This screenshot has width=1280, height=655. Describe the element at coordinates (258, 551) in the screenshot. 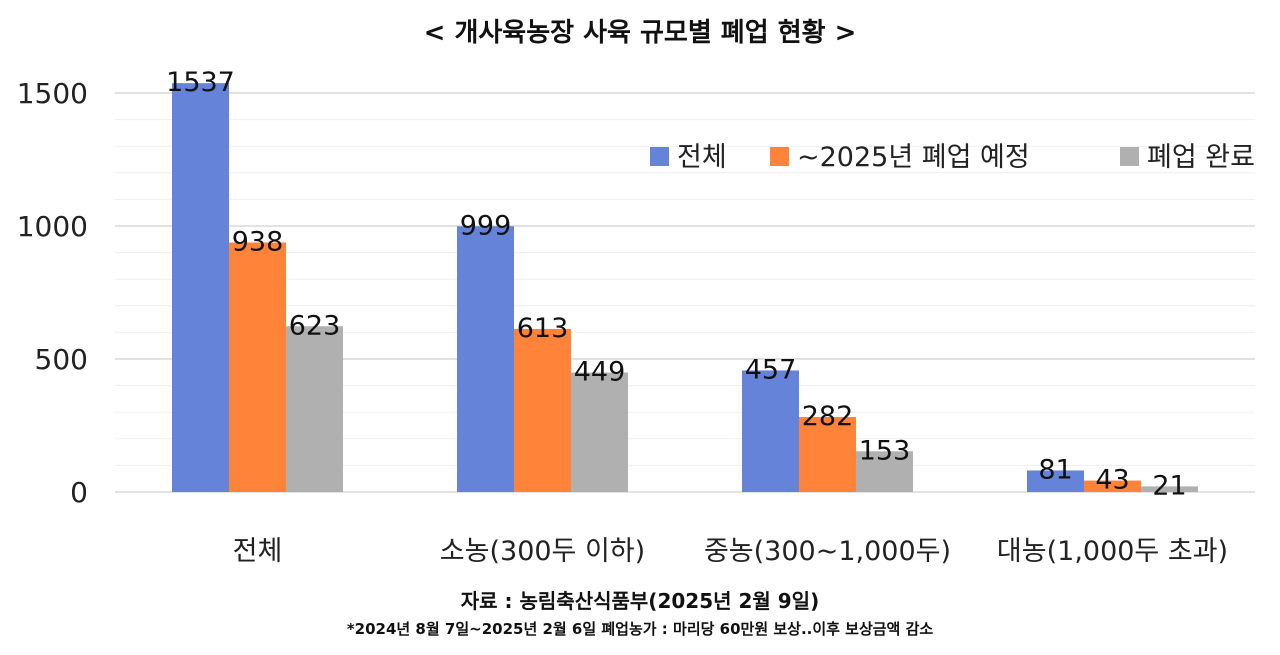

I see `x-tick-label: 전체` at that location.